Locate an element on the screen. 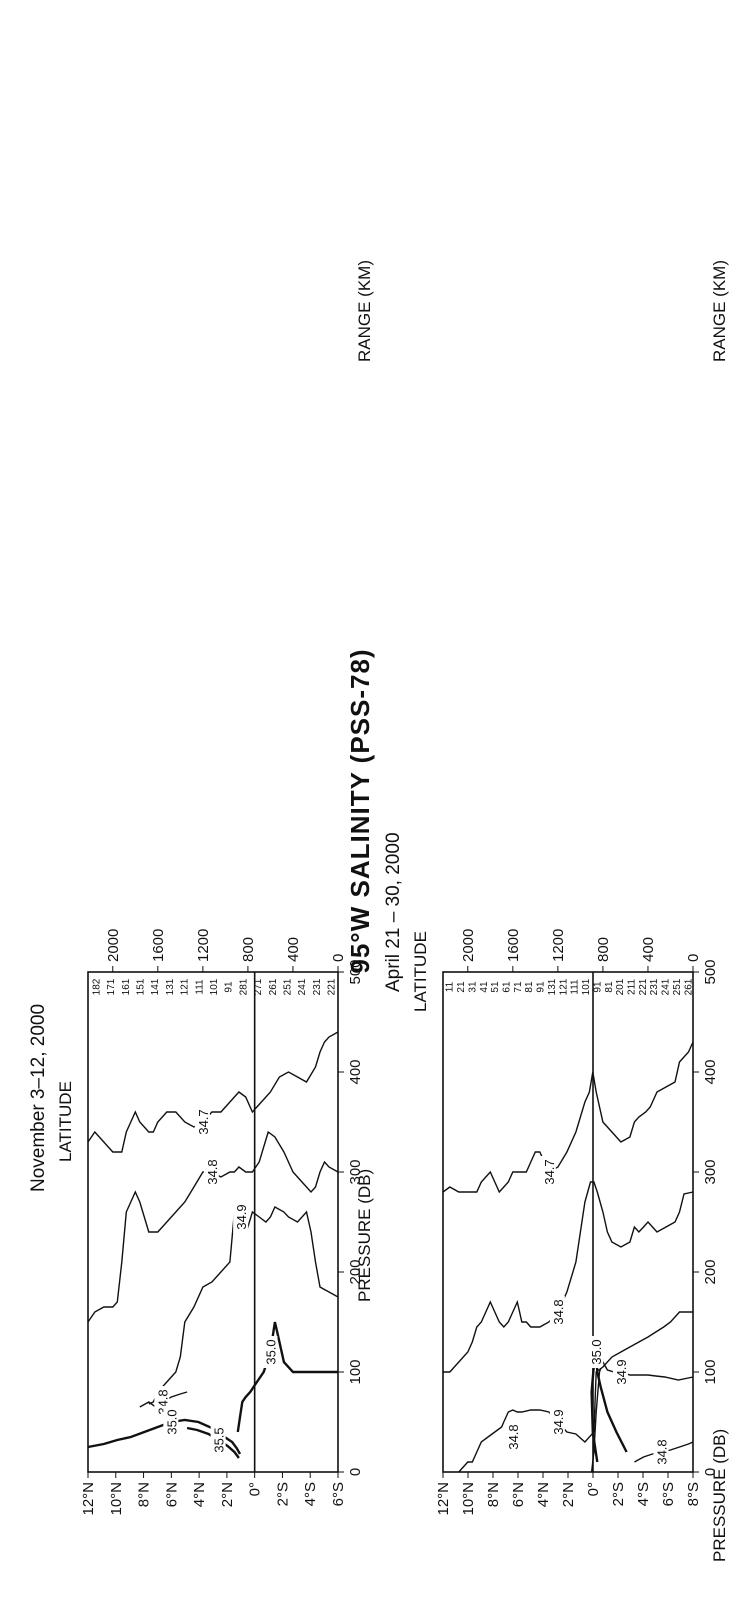 The width and height of the screenshot is (748, 1622). plot-frame is located at coordinates (213, 1222).